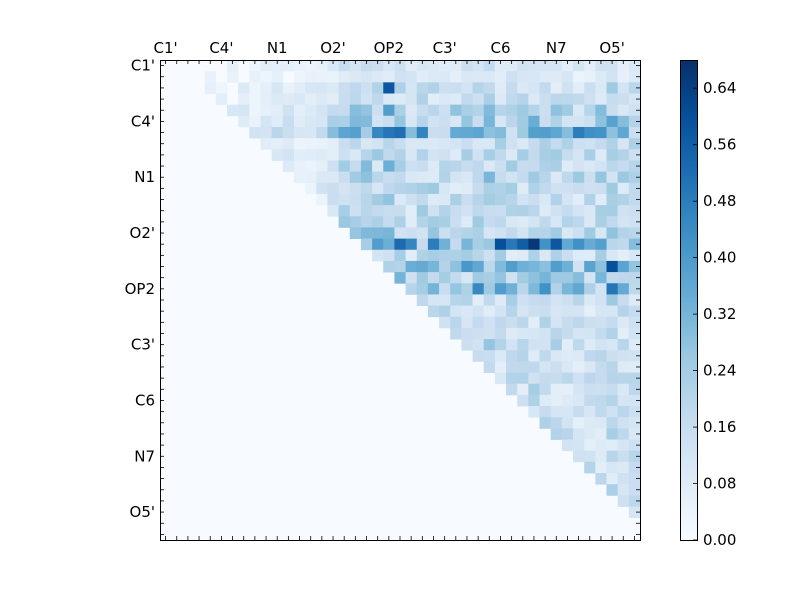 The width and height of the screenshot is (800, 600). I want to click on x-tick-label: O5', so click(611, 48).